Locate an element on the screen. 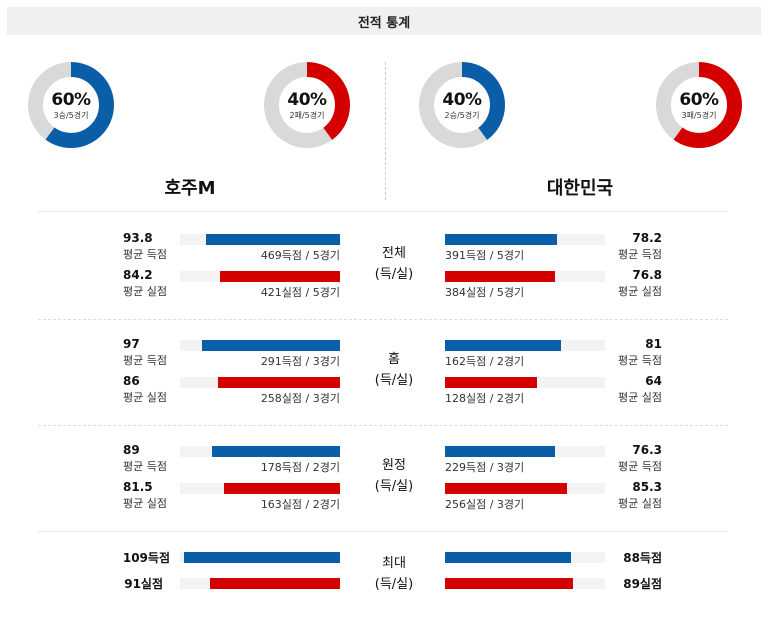  bar-caption: 391득점 / 5경기 is located at coordinates (485, 255).